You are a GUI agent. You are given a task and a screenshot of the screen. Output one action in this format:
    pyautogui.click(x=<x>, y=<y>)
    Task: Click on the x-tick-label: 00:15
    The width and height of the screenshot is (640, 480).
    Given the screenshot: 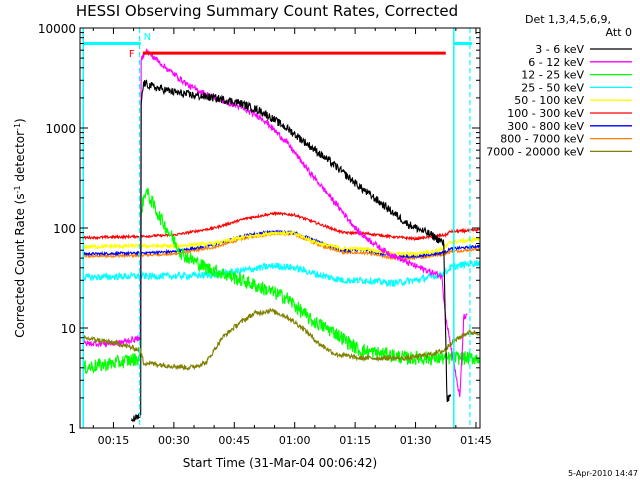 What is the action you would take?
    pyautogui.click(x=114, y=440)
    